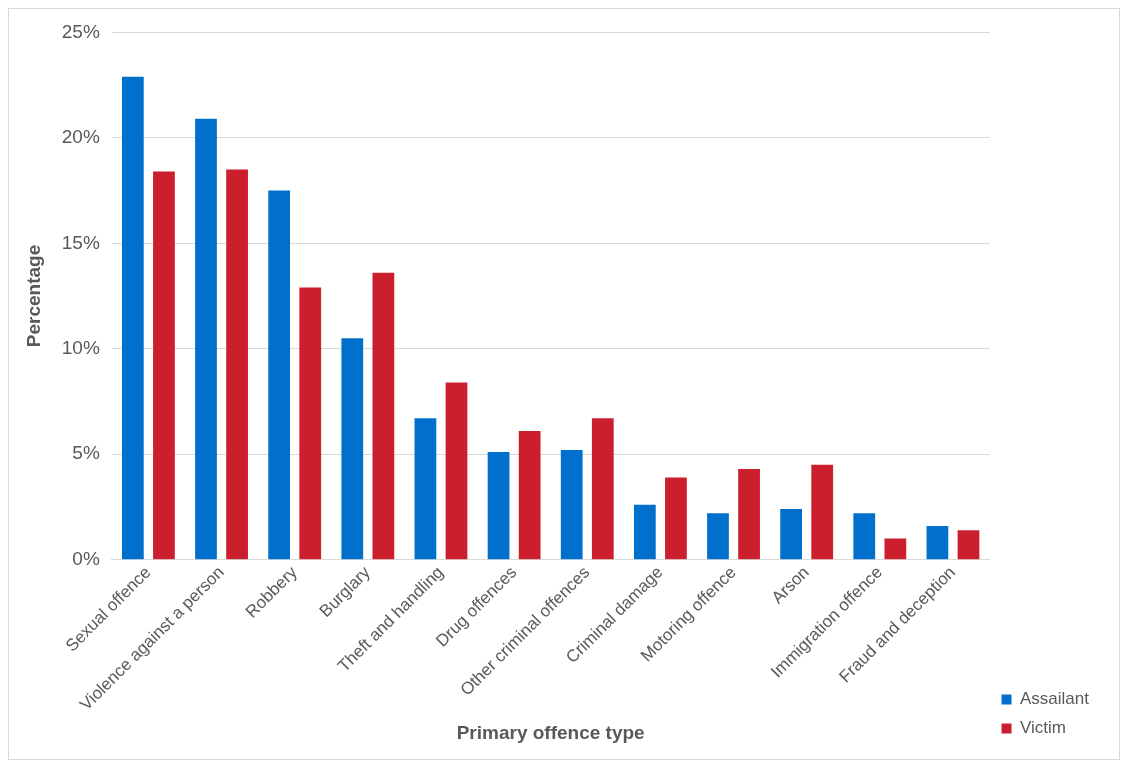 Image resolution: width=1139 pixels, height=775 pixels. What do you see at coordinates (80, 31) in the screenshot?
I see `y-tick-label: 25%` at bounding box center [80, 31].